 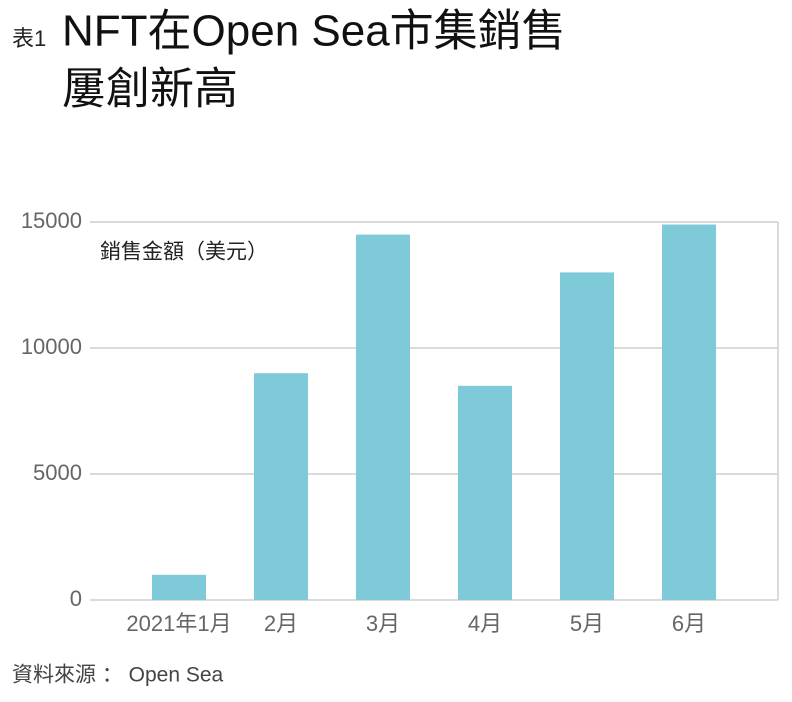 I want to click on x-tick-label: 5月, so click(x=587, y=623).